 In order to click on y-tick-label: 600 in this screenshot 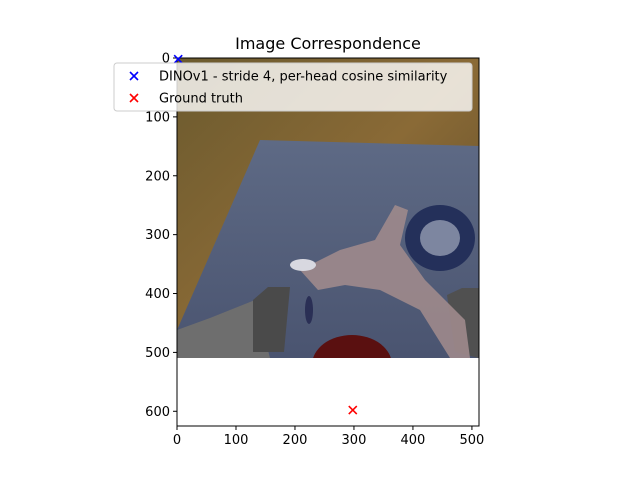, I will do `click(157, 412)`.